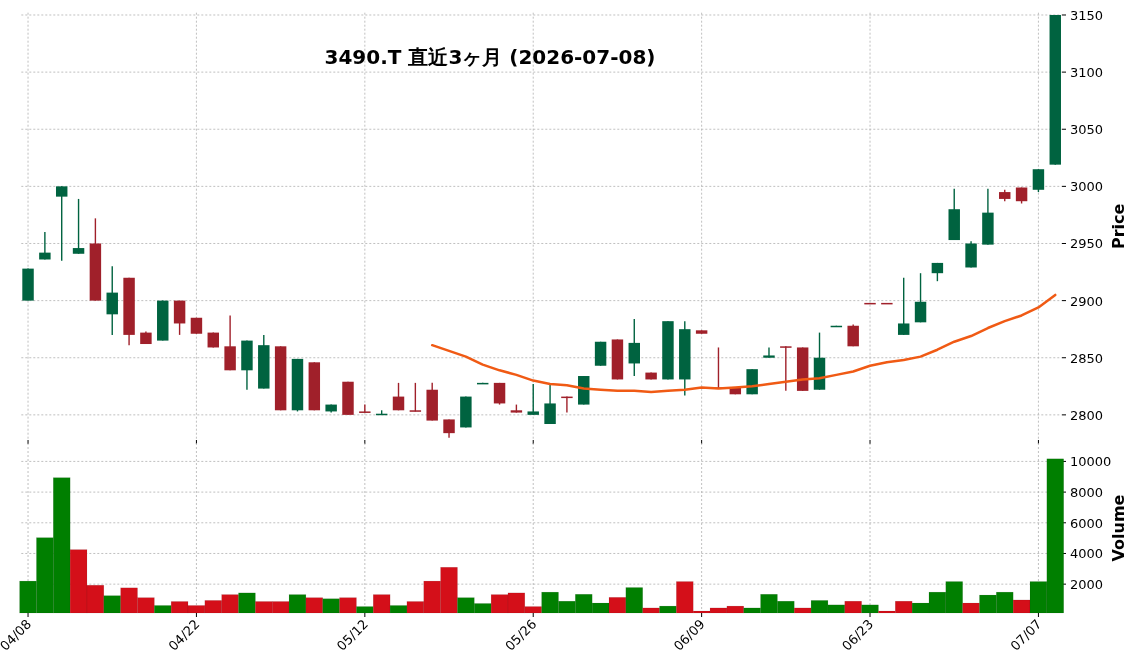  Describe the element at coordinates (1118, 226) in the screenshot. I see `y-axis-title: Price` at that location.